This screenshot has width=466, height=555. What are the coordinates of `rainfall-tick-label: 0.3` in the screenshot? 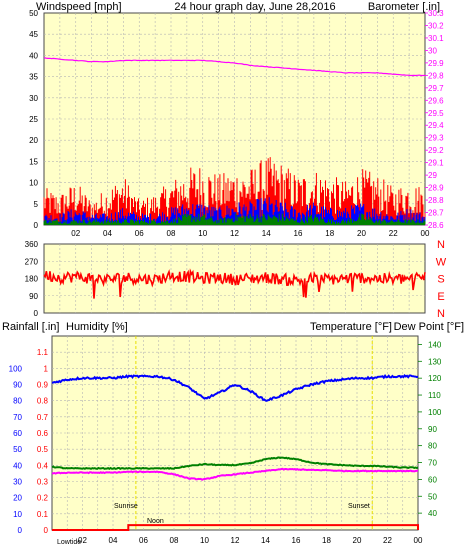 It's located at (43, 482).